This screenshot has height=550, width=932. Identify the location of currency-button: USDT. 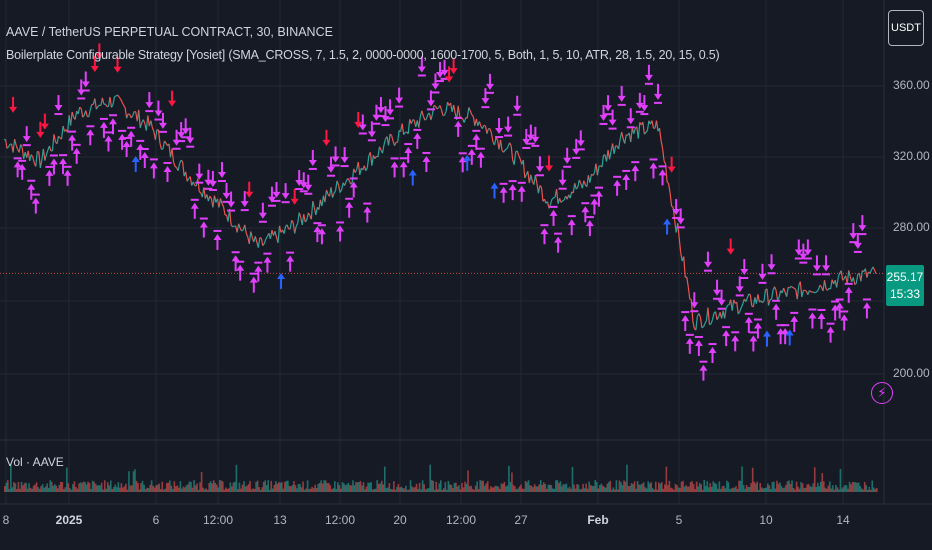
(906, 28).